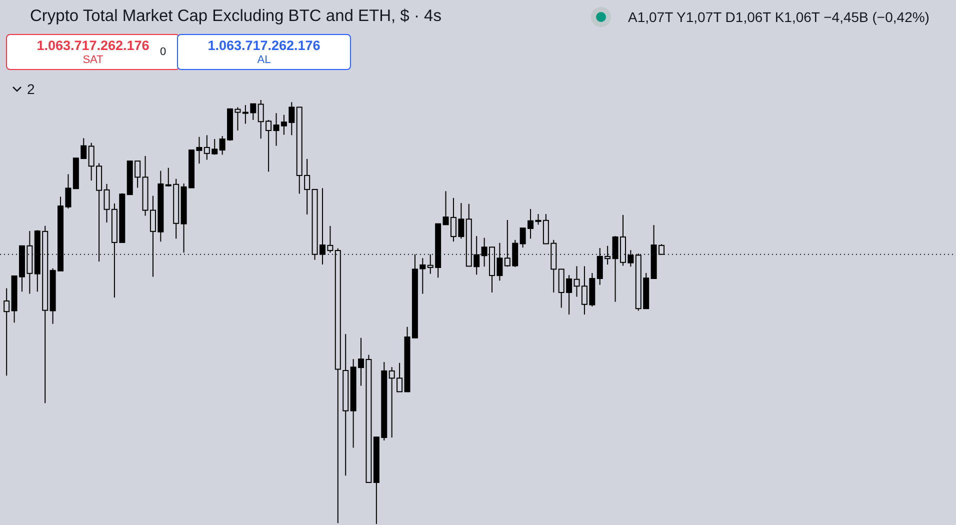  I want to click on chart-title: Crypto Total Market Cap Excluding BTC and ETH, $ · 4s, so click(236, 16).